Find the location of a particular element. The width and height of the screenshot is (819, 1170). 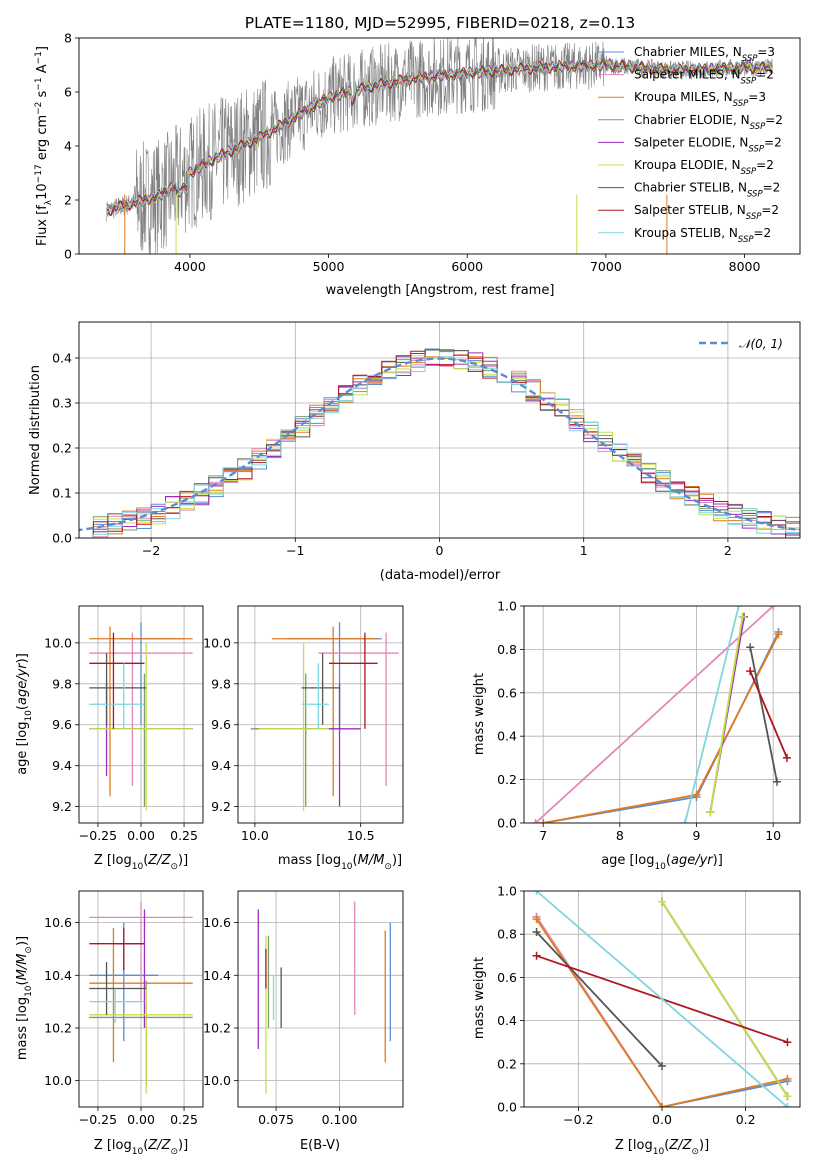

normal-distribution-curve is located at coordinates (439, 444).